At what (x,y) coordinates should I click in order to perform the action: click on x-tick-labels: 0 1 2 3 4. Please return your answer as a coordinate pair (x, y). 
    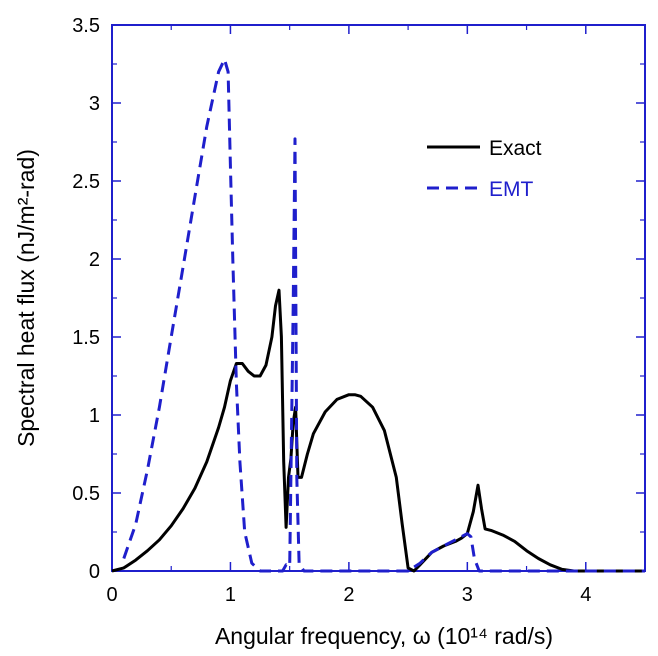
    Looking at the image, I should click on (348, 595).